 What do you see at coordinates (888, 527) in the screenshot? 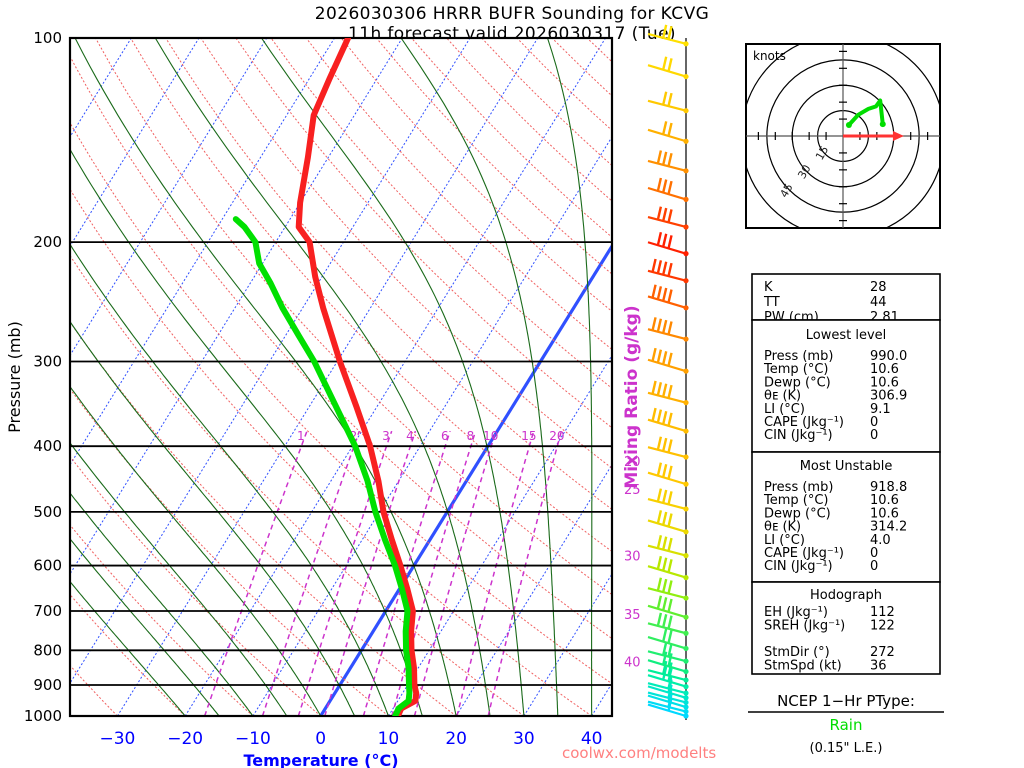
I see `stat-value: 314.2` at bounding box center [888, 527].